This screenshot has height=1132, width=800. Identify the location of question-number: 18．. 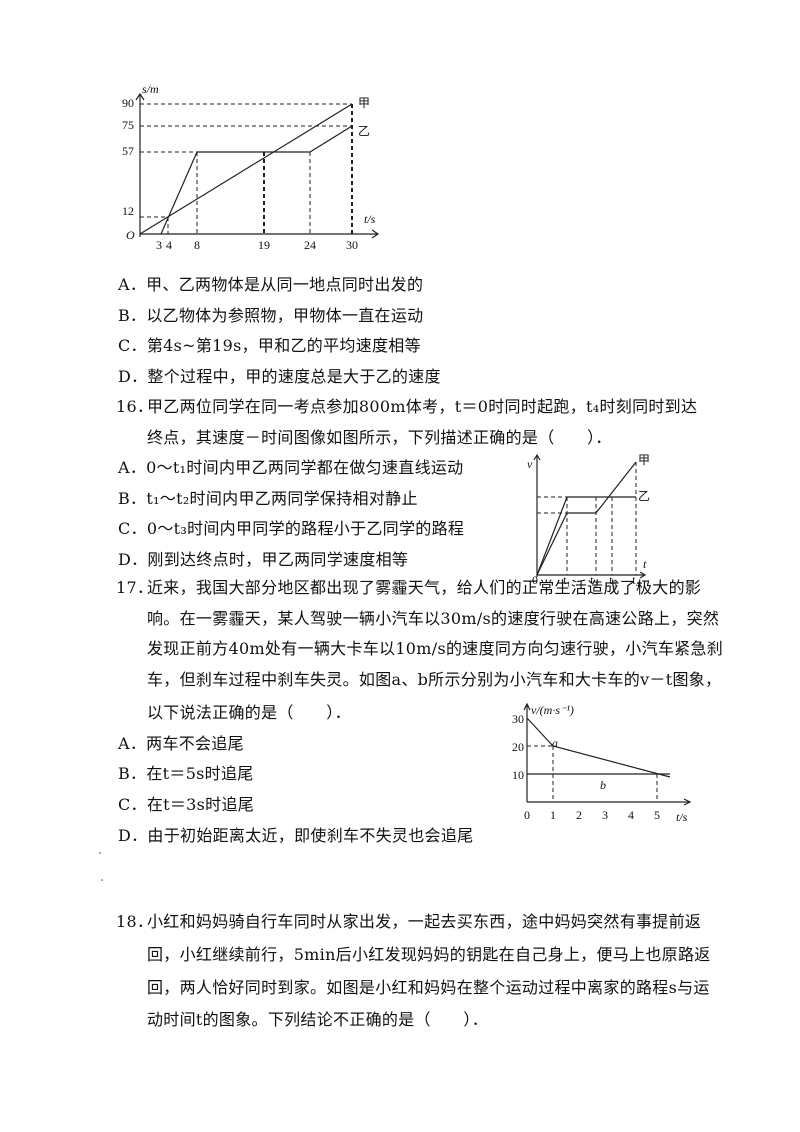
(135, 921).